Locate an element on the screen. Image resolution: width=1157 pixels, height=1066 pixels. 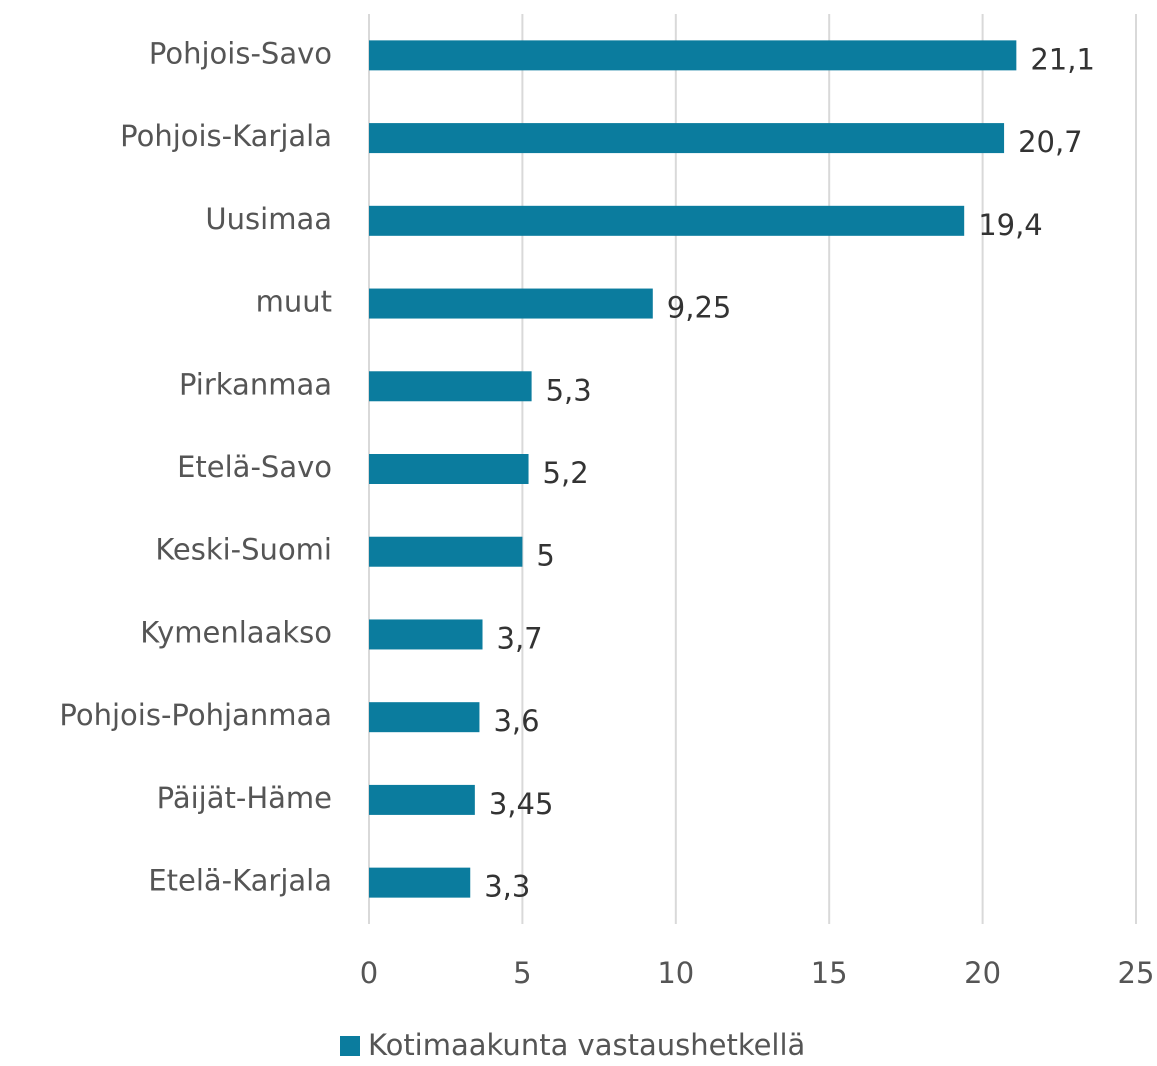
legend-swatch is located at coordinates (350, 1046).